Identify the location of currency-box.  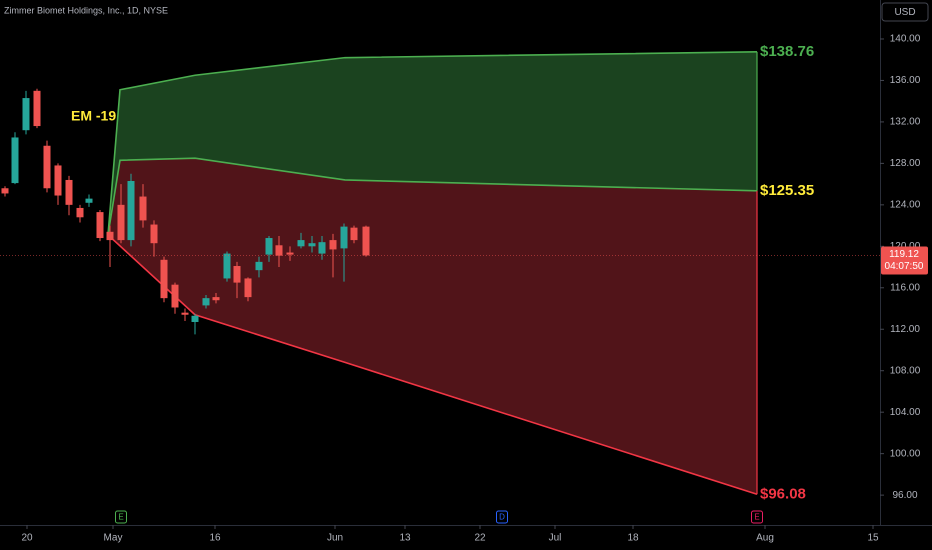
(905, 12).